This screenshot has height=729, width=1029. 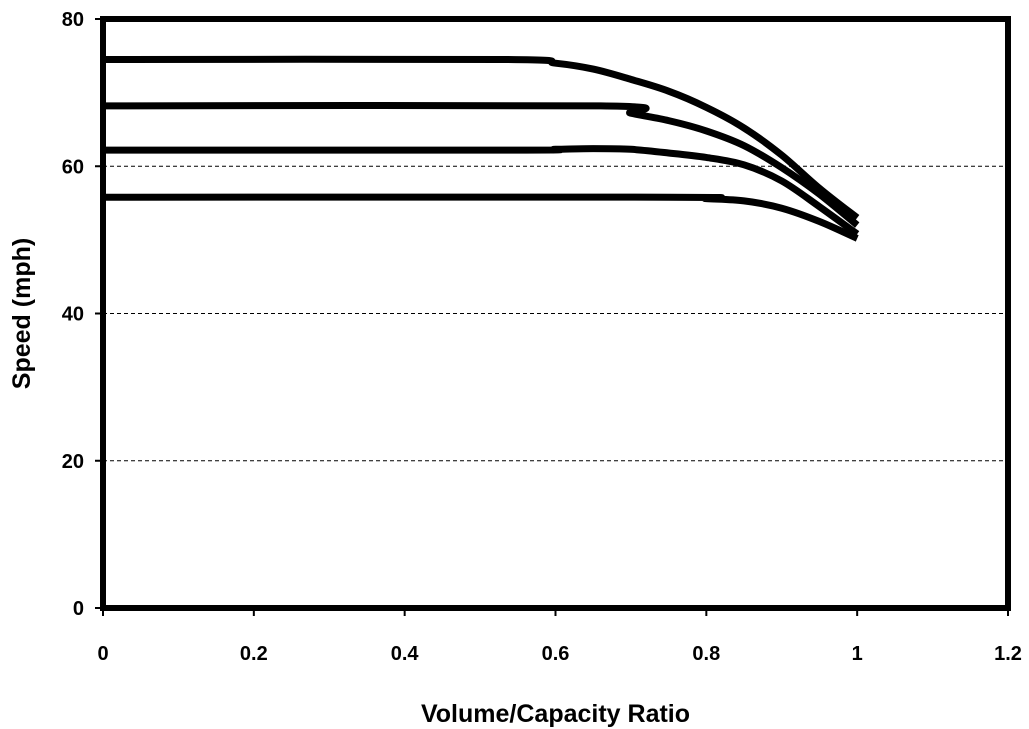 What do you see at coordinates (73, 20) in the screenshot?
I see `y-tick-label: 80` at bounding box center [73, 20].